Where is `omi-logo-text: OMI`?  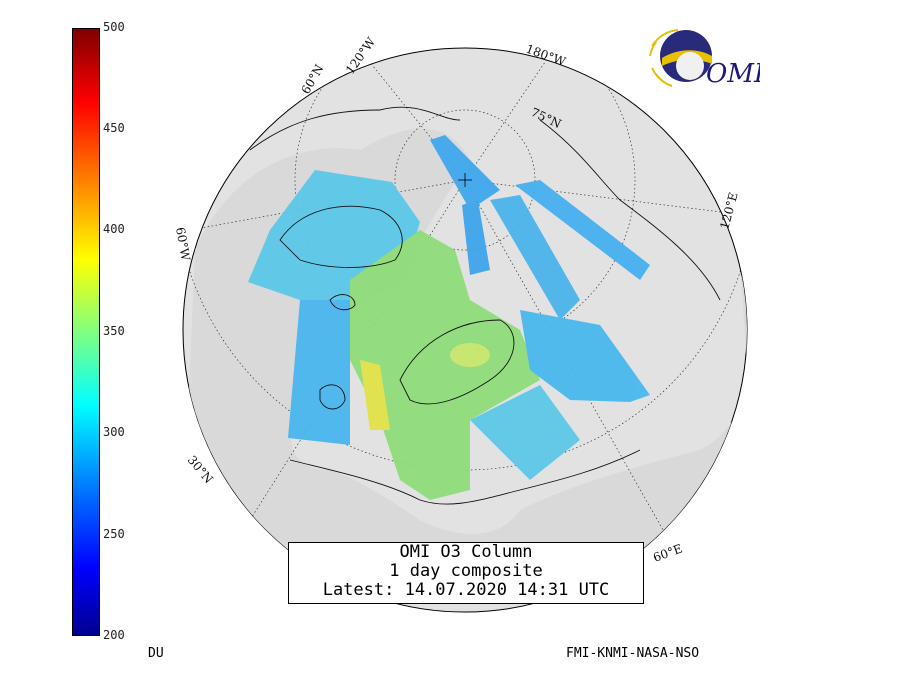
omi-logo-text: OMI is located at coordinates (733, 74).